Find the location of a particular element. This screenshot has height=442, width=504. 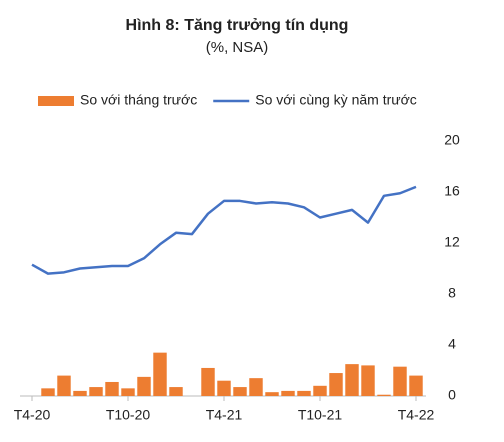

y-tick-label: 4 is located at coordinates (452, 344).